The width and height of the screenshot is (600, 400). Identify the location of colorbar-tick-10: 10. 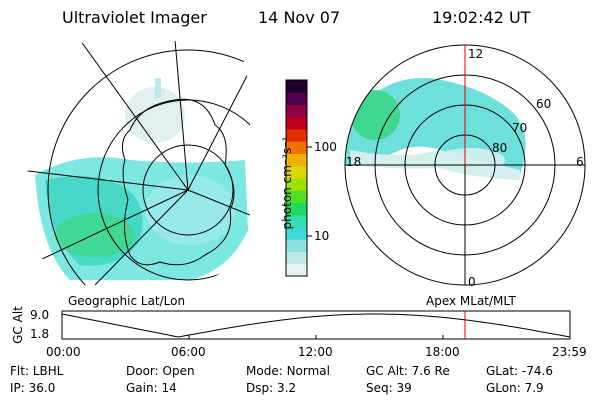
(322, 236).